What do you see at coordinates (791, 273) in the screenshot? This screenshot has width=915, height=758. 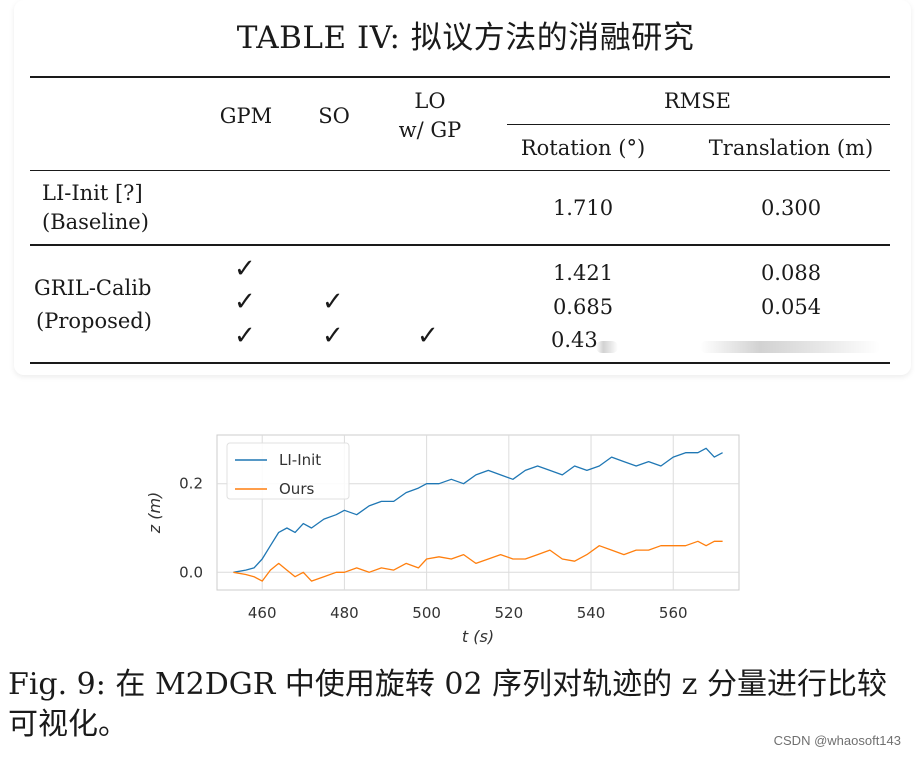 I see `proposed-row1-translation: 0.088` at bounding box center [791, 273].